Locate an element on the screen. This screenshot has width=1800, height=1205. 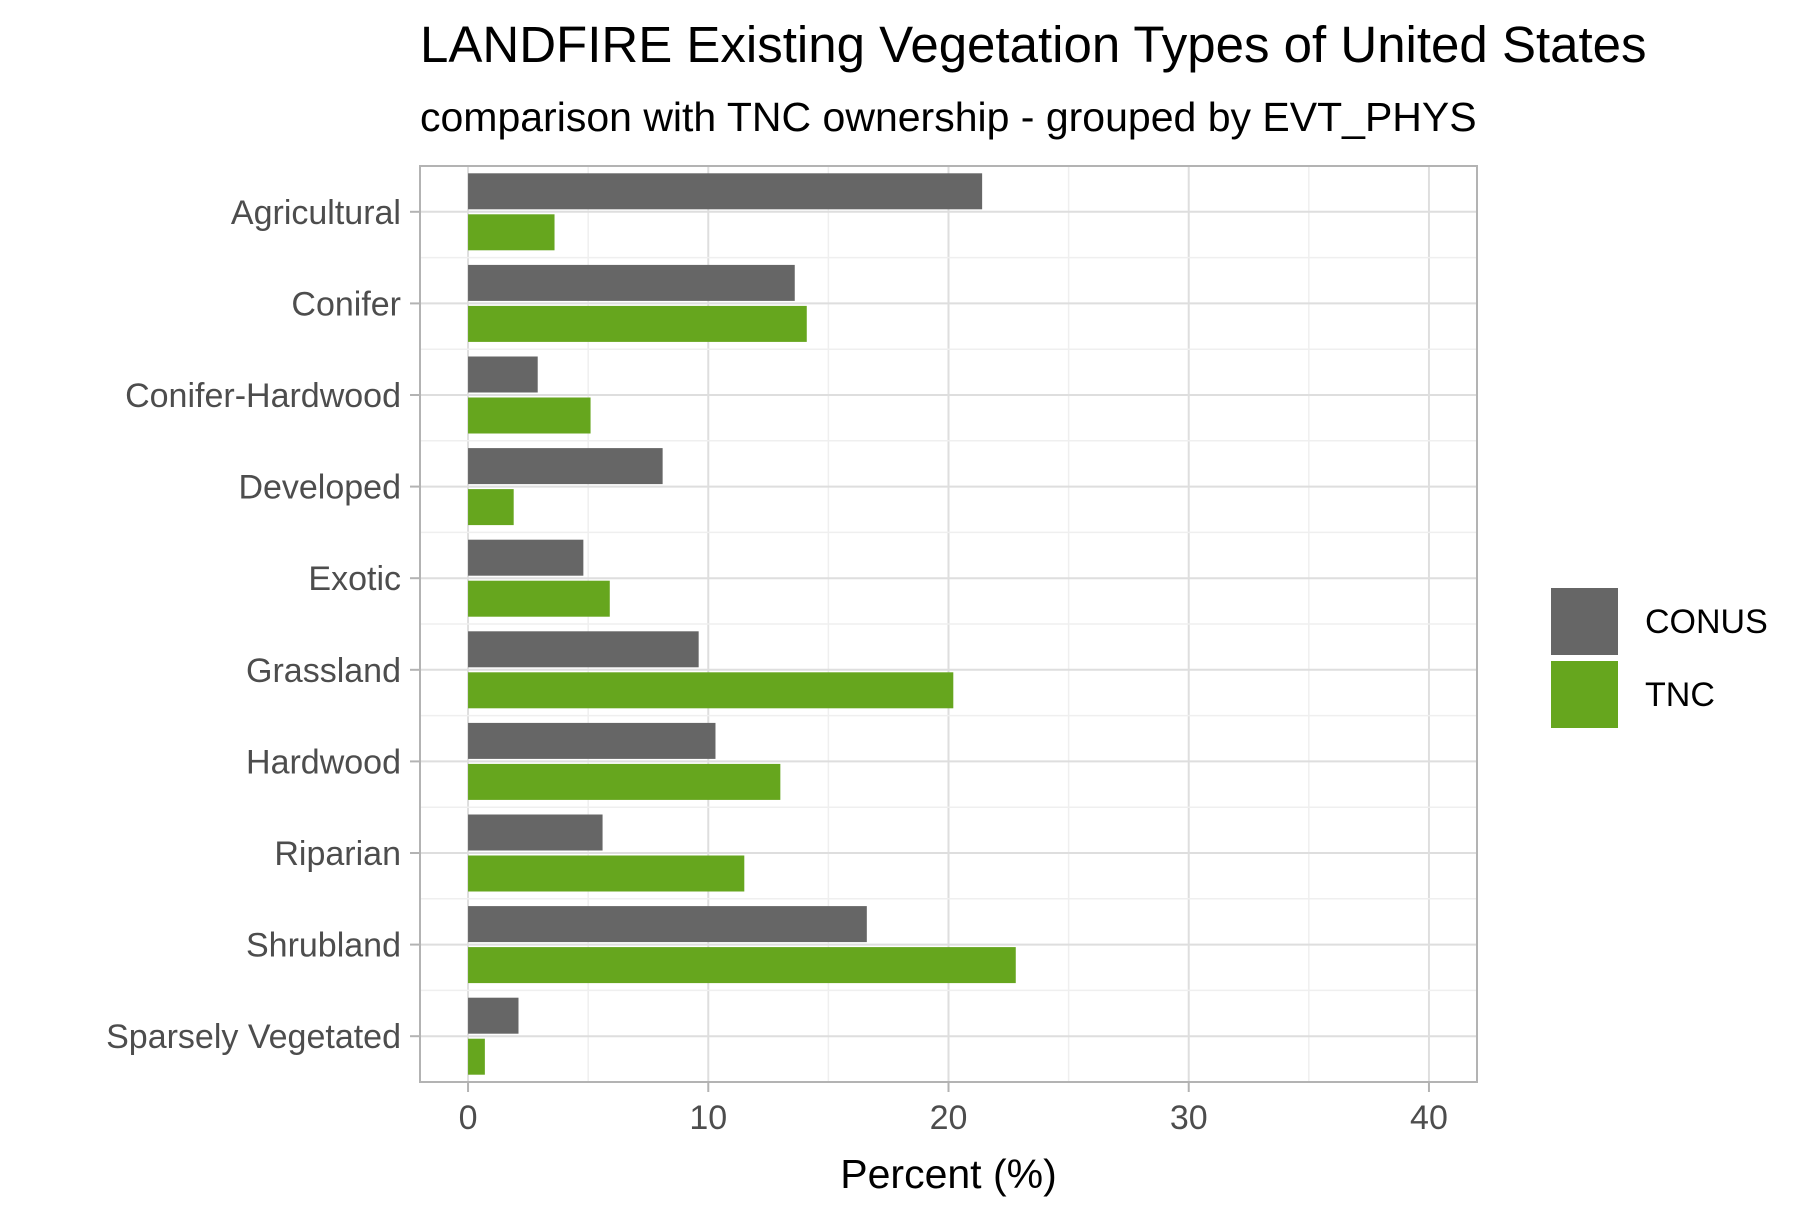
legend-key-conus is located at coordinates (1584, 621).